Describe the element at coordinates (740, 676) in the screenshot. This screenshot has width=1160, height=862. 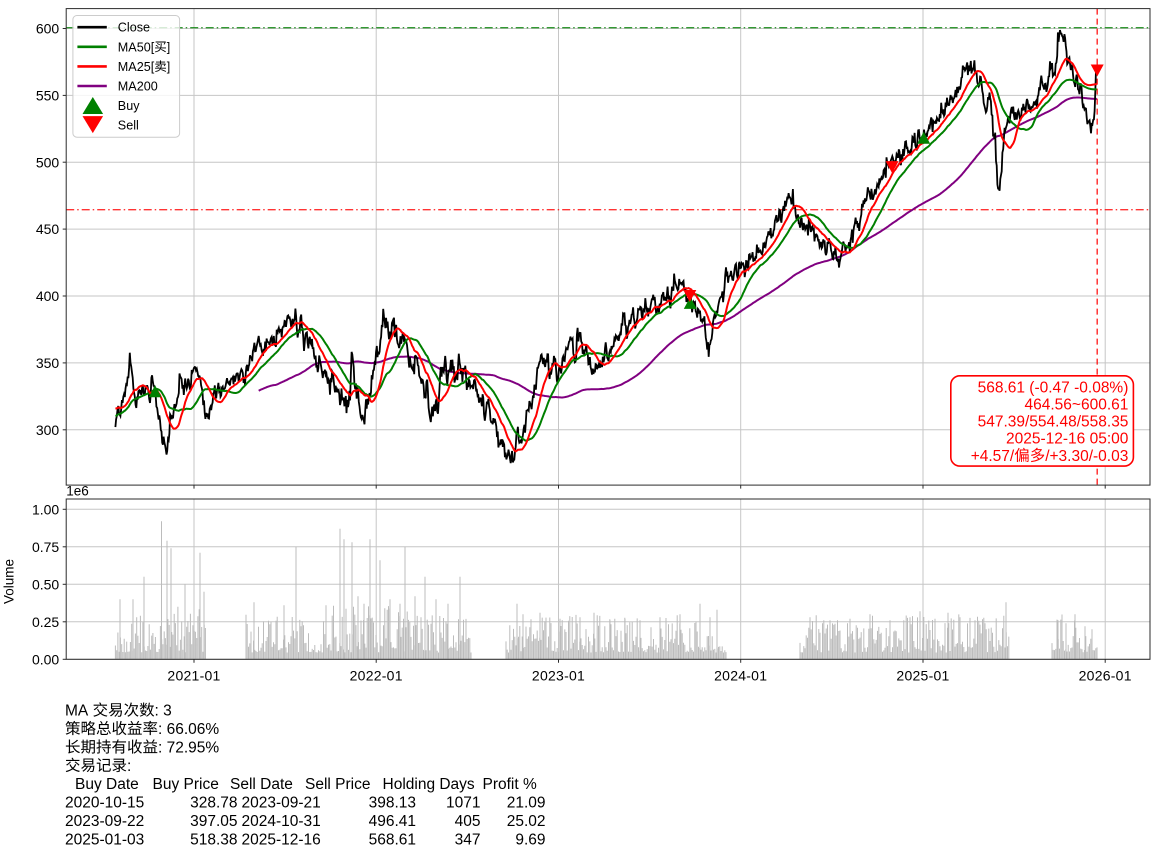
I see `svg-text: 2024-01` at that location.